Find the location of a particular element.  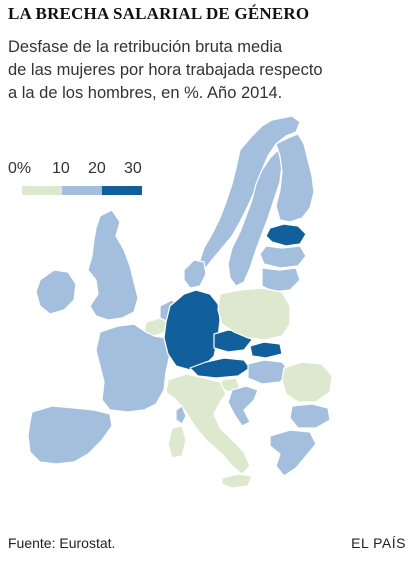

region-norway is located at coordinates (250, 193).